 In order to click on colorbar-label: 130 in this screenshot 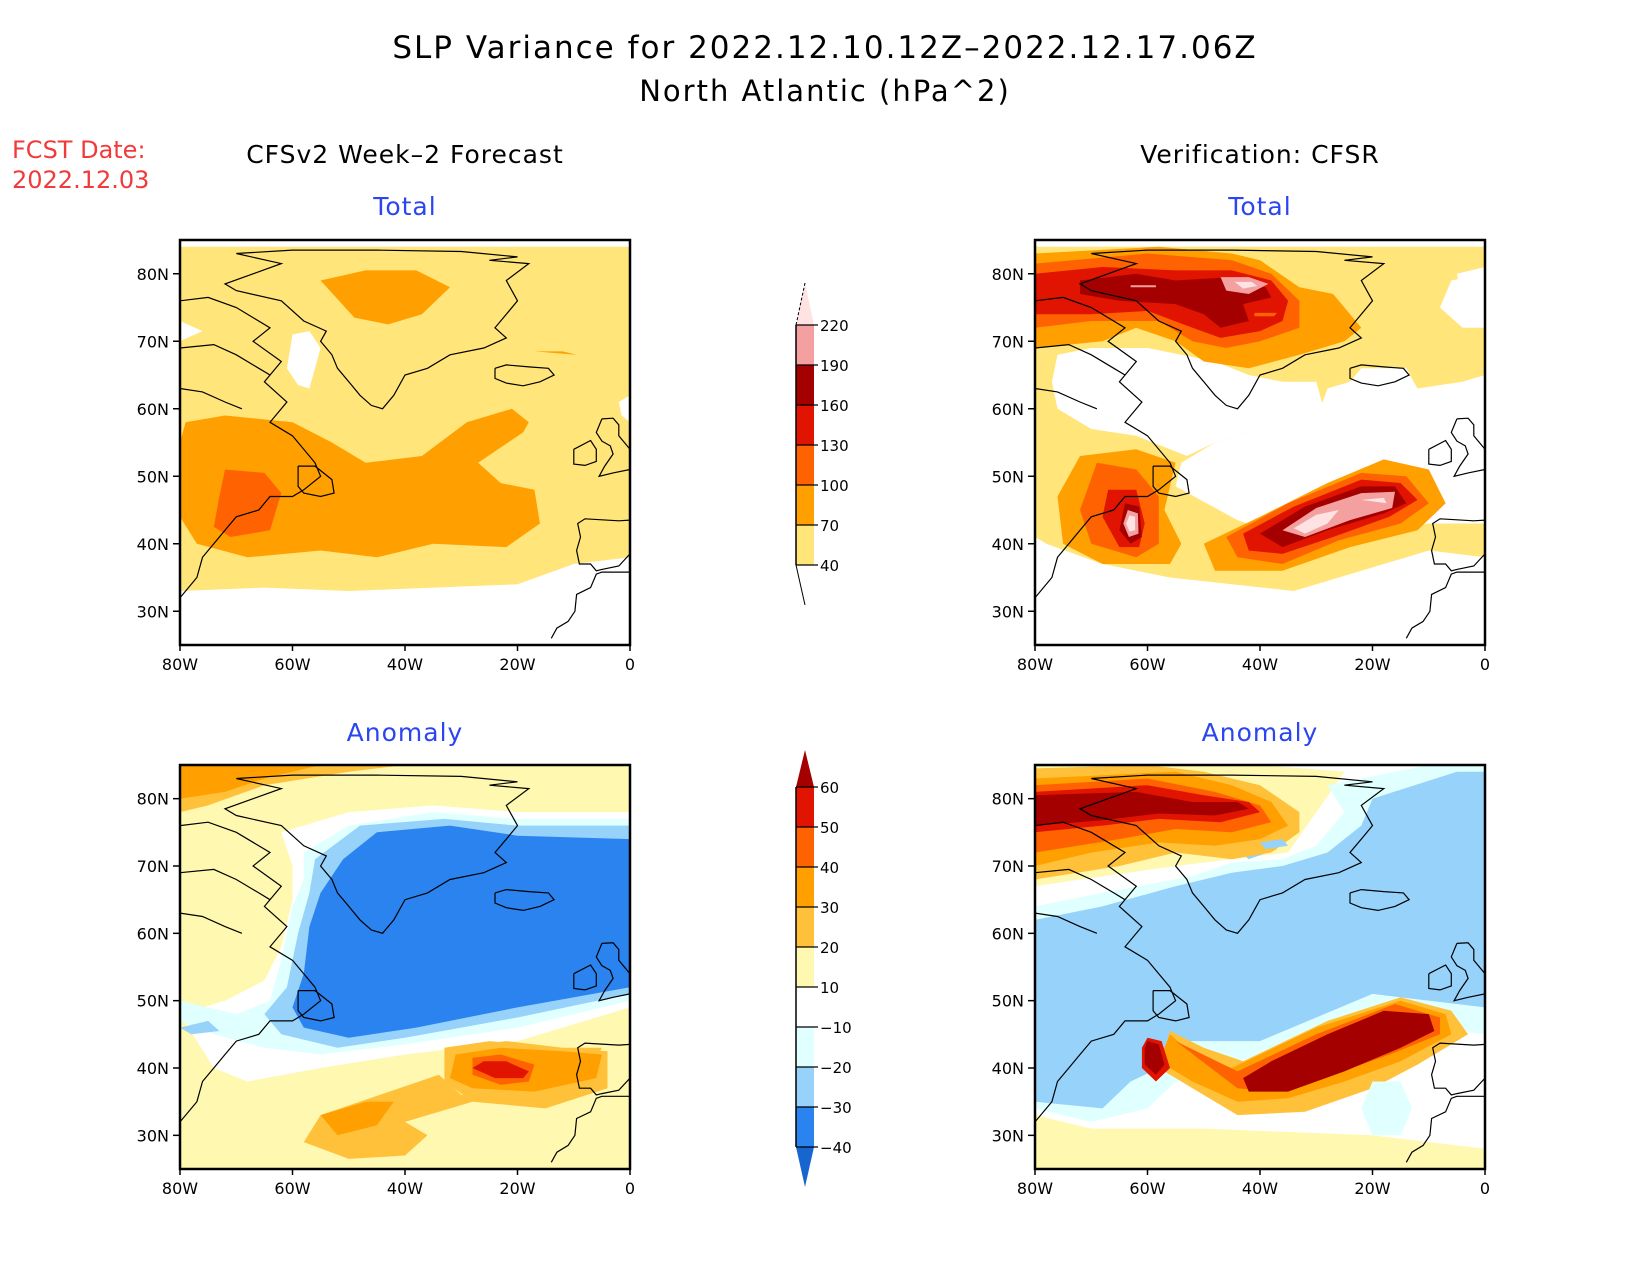, I will do `click(834, 446)`.